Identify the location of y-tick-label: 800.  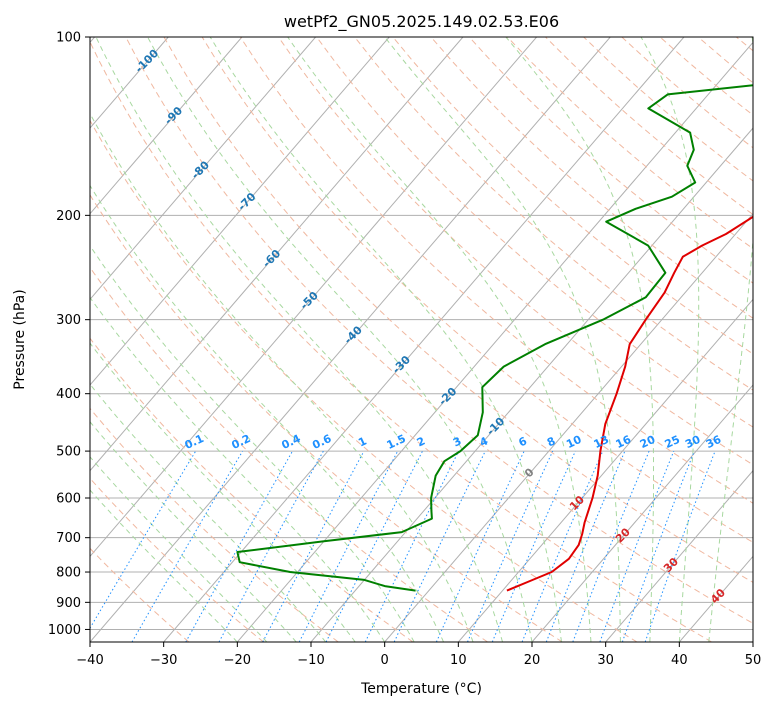
(68, 573).